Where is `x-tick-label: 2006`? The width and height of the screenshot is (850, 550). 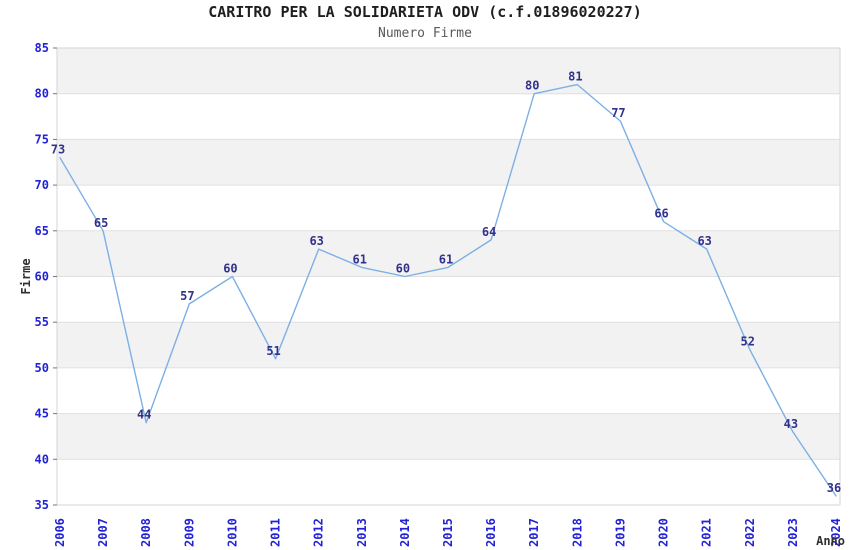
x-tick-label: 2006 is located at coordinates (60, 532).